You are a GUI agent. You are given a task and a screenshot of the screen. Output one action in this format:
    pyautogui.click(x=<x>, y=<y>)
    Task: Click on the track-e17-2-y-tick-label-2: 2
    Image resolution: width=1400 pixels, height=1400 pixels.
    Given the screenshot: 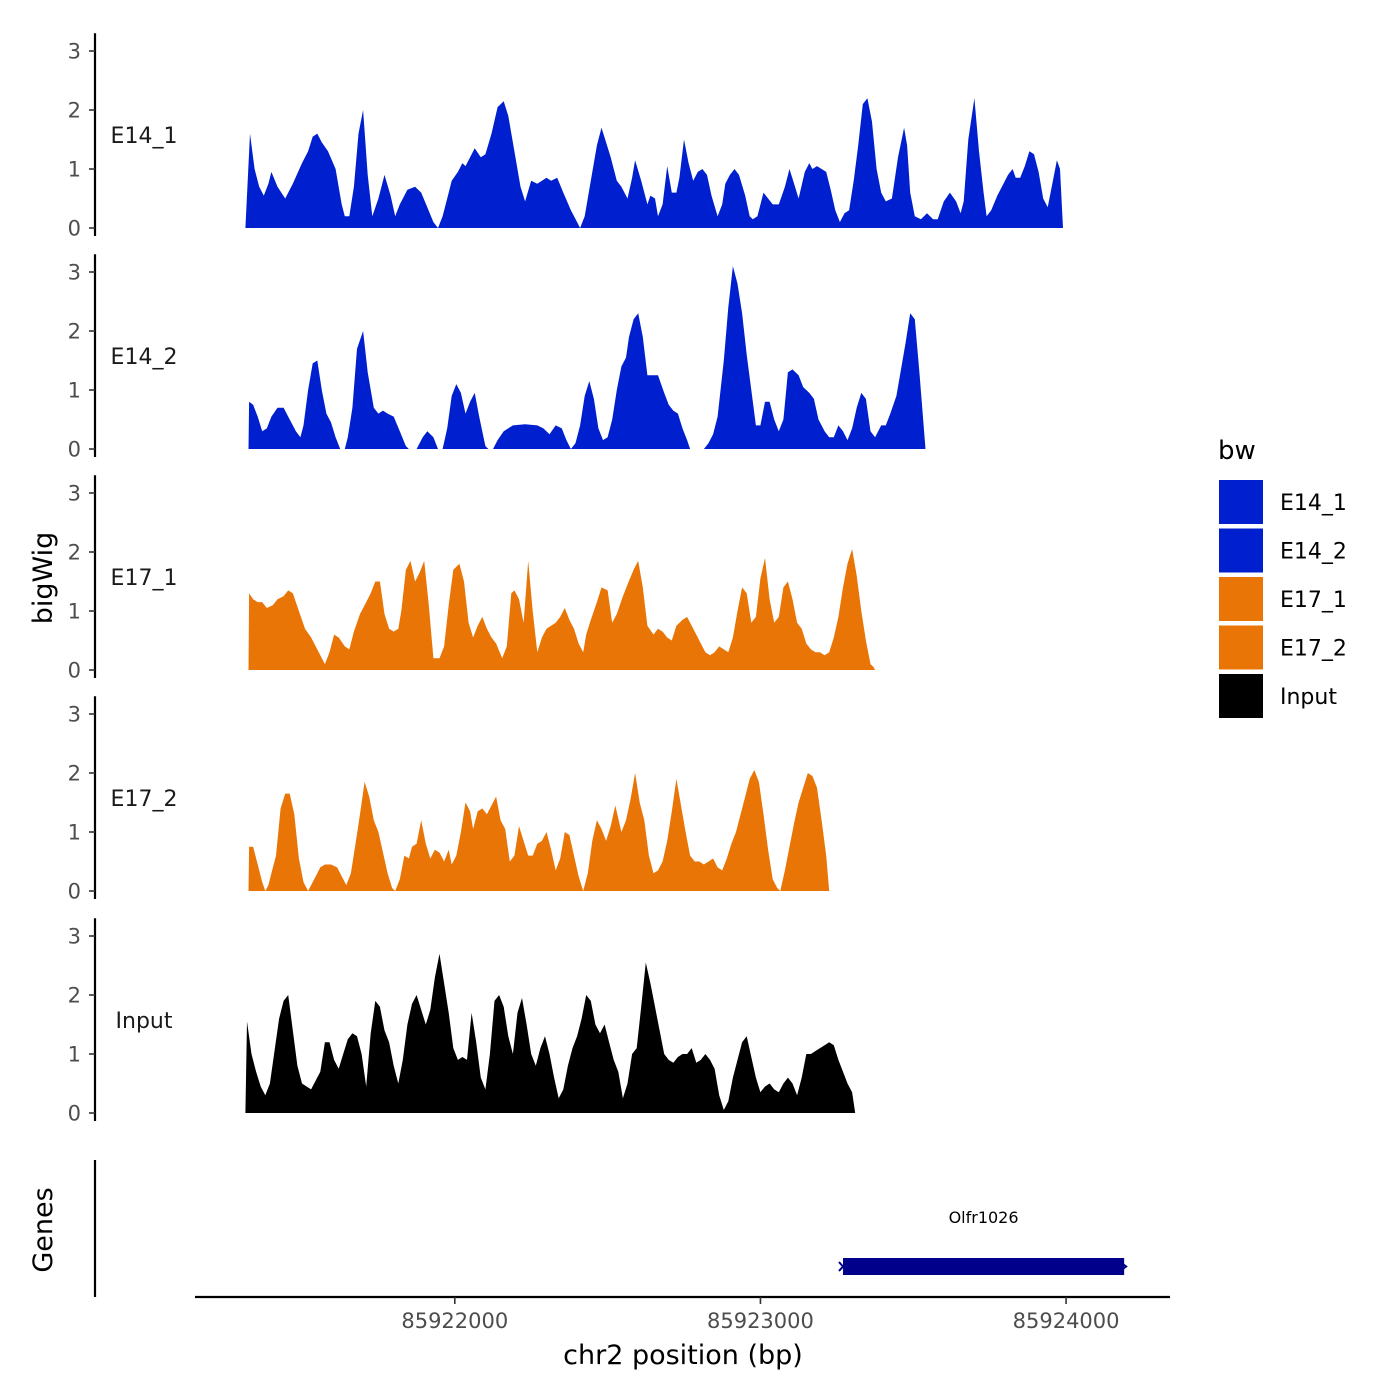 What is the action you would take?
    pyautogui.click(x=74, y=774)
    